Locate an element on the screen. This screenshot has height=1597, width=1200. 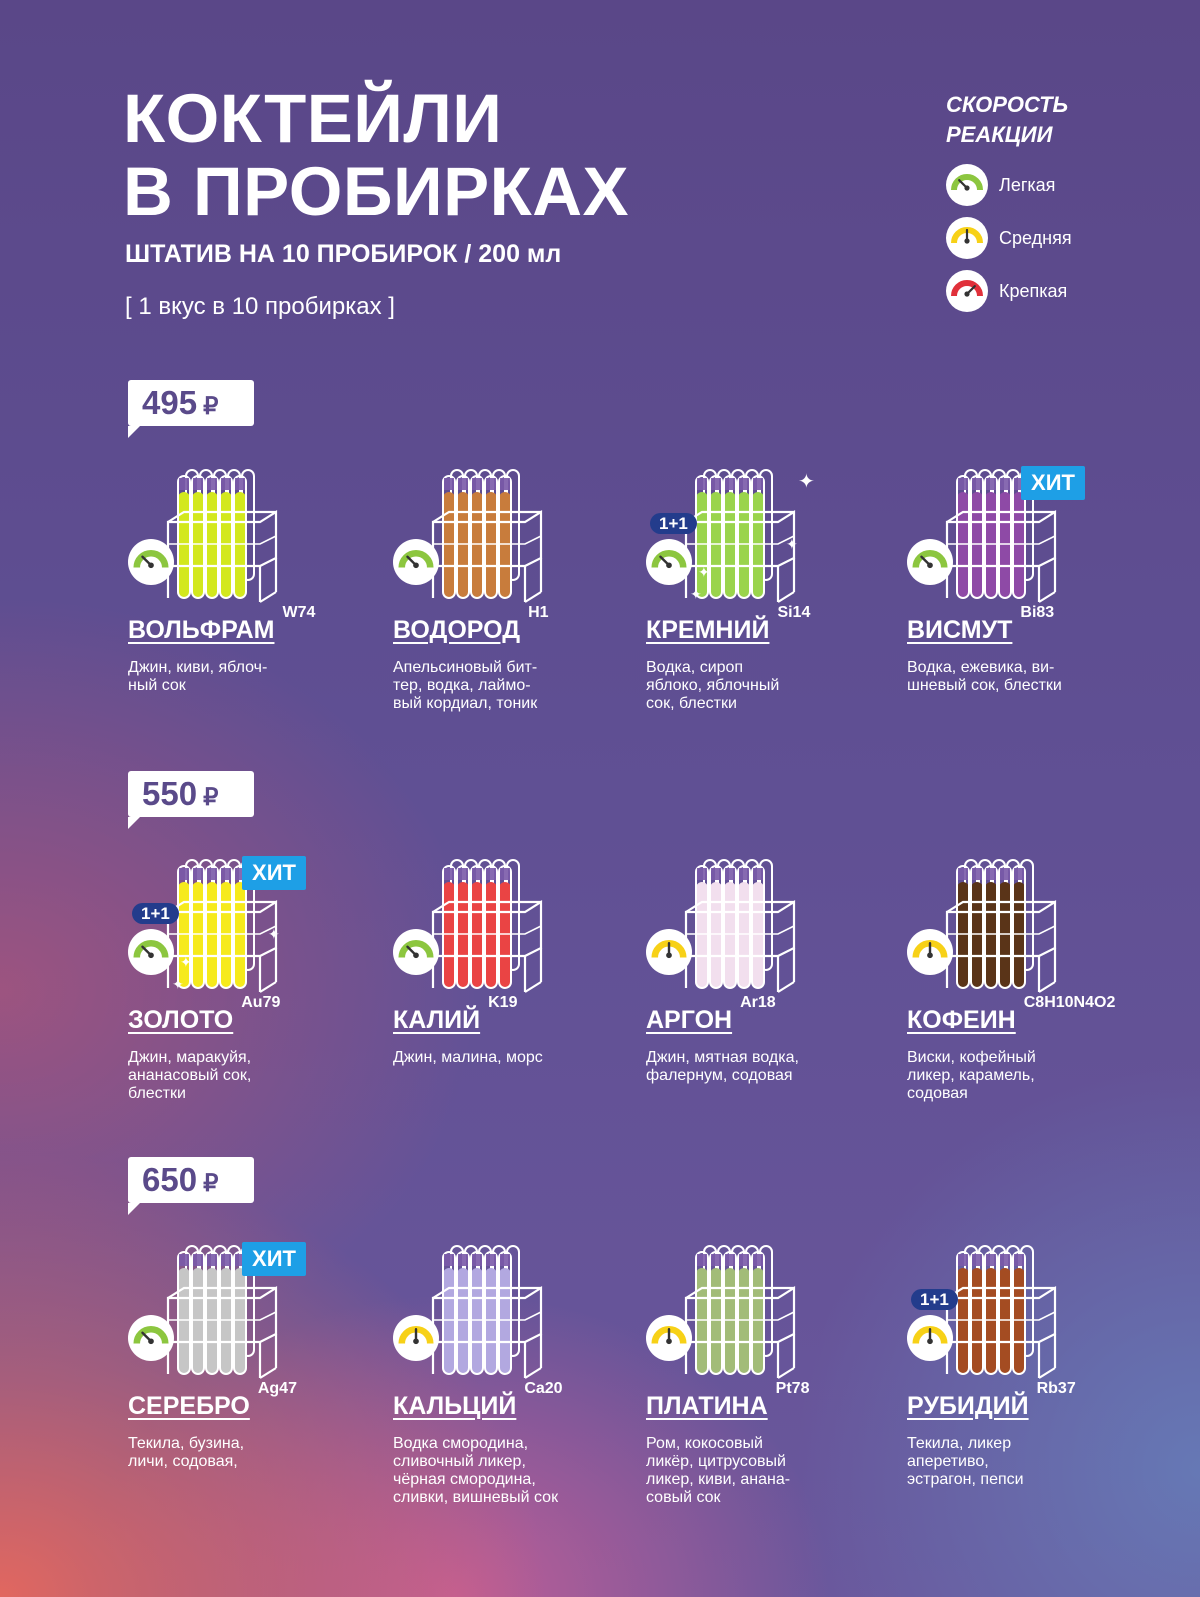
price-tag-550: 550 ₽ is located at coordinates (191, 800).